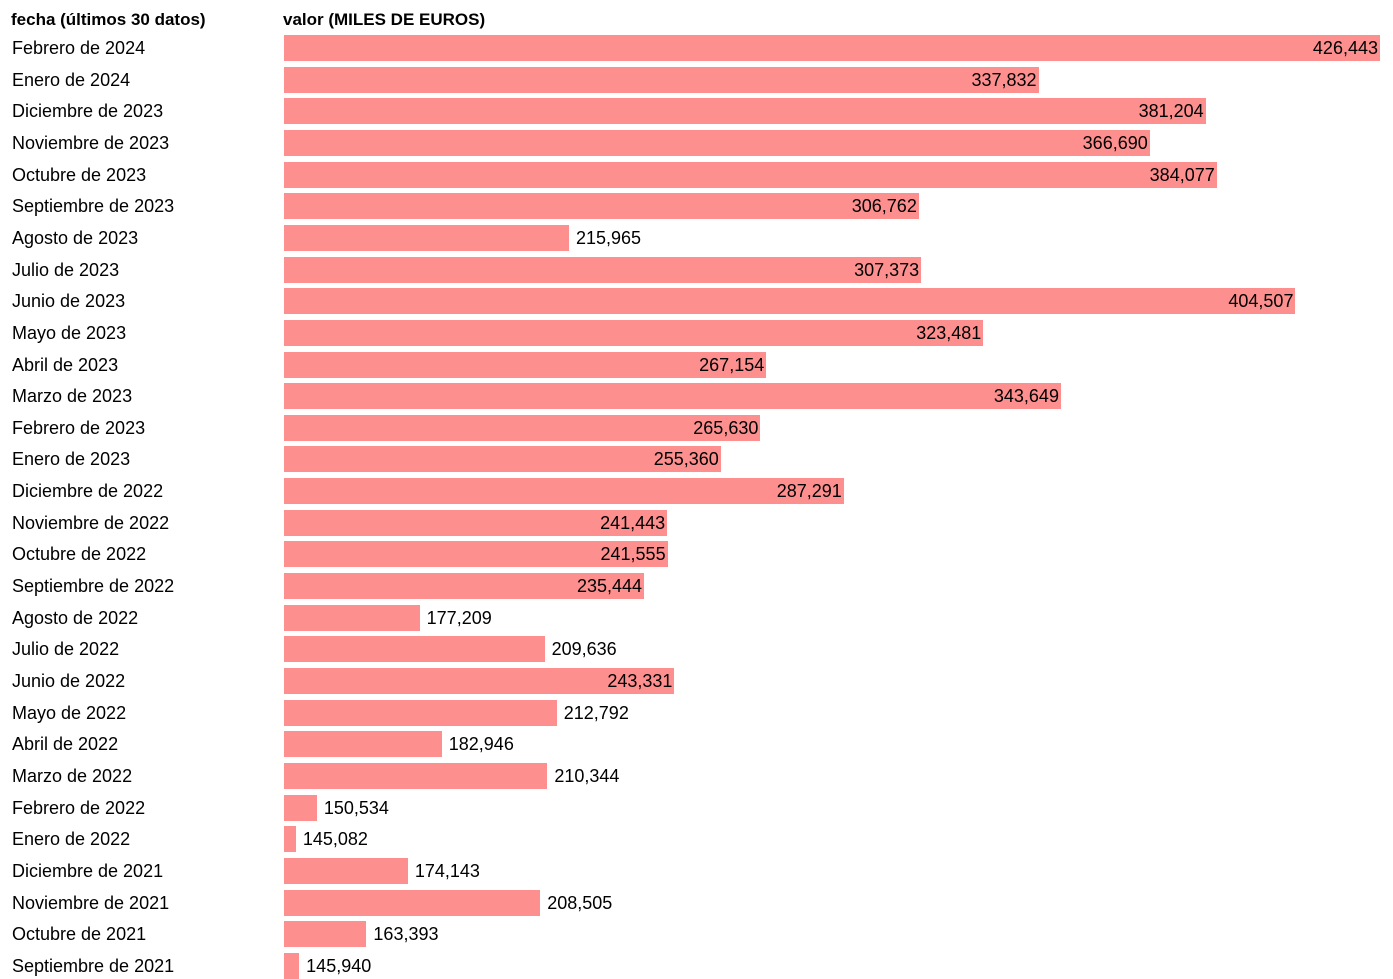  Describe the element at coordinates (87, 871) in the screenshot. I see `category-label: Diciembre de 2021` at that location.